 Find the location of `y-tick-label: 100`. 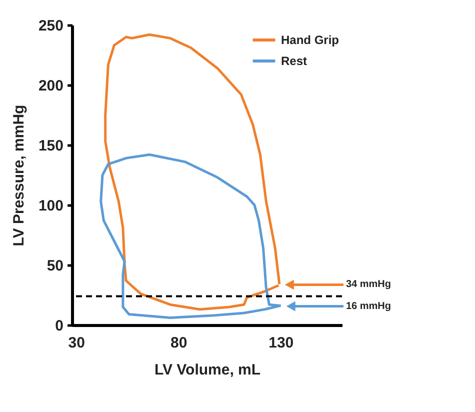

y-tick-label: 100 is located at coordinates (51, 206).